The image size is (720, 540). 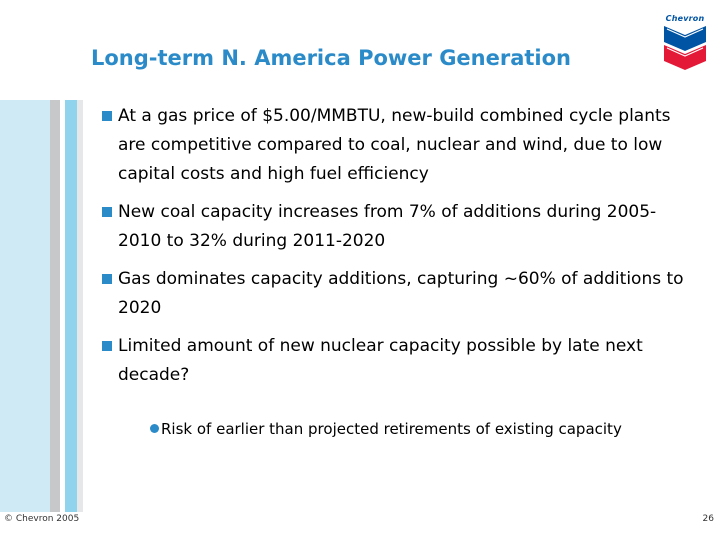 I want to click on chevron-logo: Chevron, so click(x=685, y=43).